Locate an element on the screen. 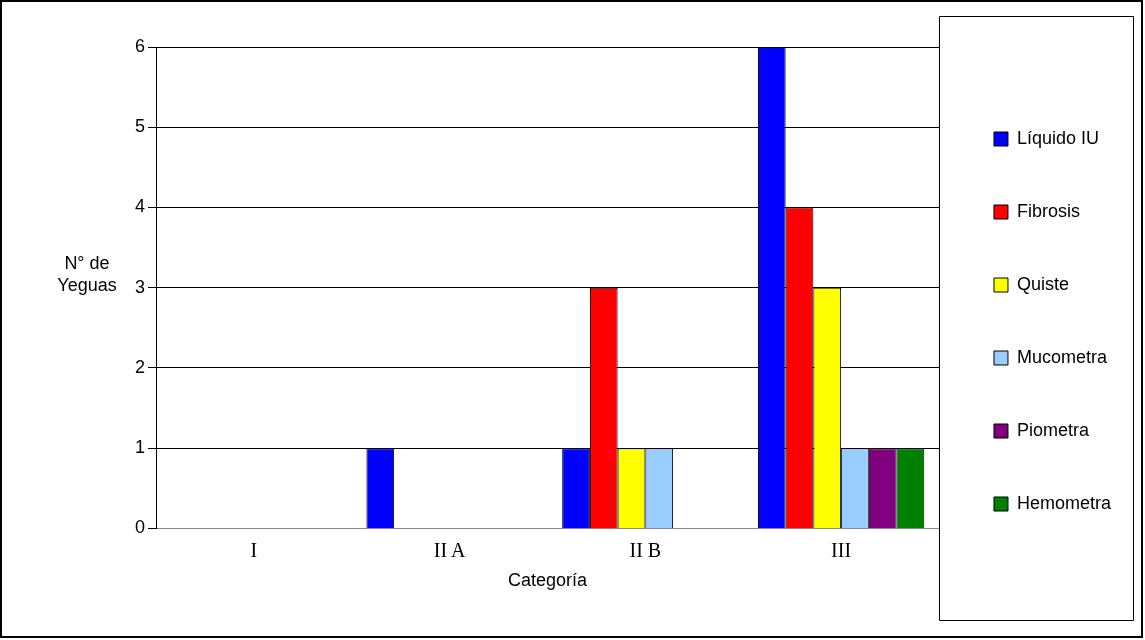 The image size is (1145, 640). y-axis-title: N° de Yeguas is located at coordinates (87, 274).